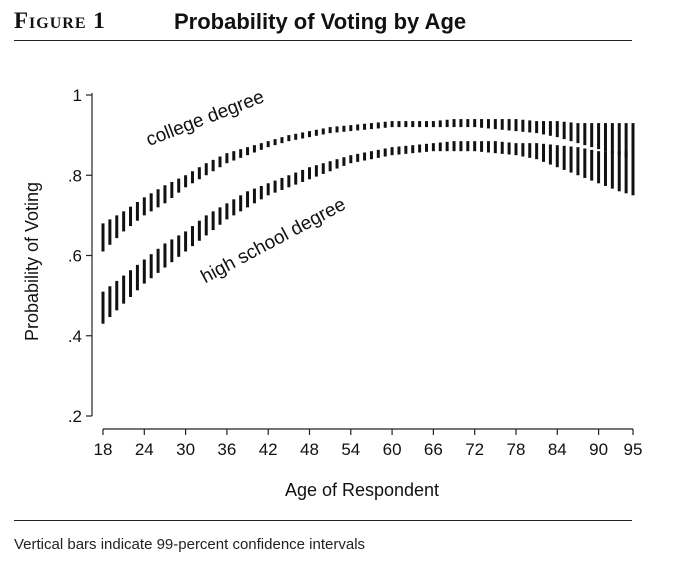 The width and height of the screenshot is (684, 587). Describe the element at coordinates (60, 20) in the screenshot. I see `figure-label: Figure 1` at that location.